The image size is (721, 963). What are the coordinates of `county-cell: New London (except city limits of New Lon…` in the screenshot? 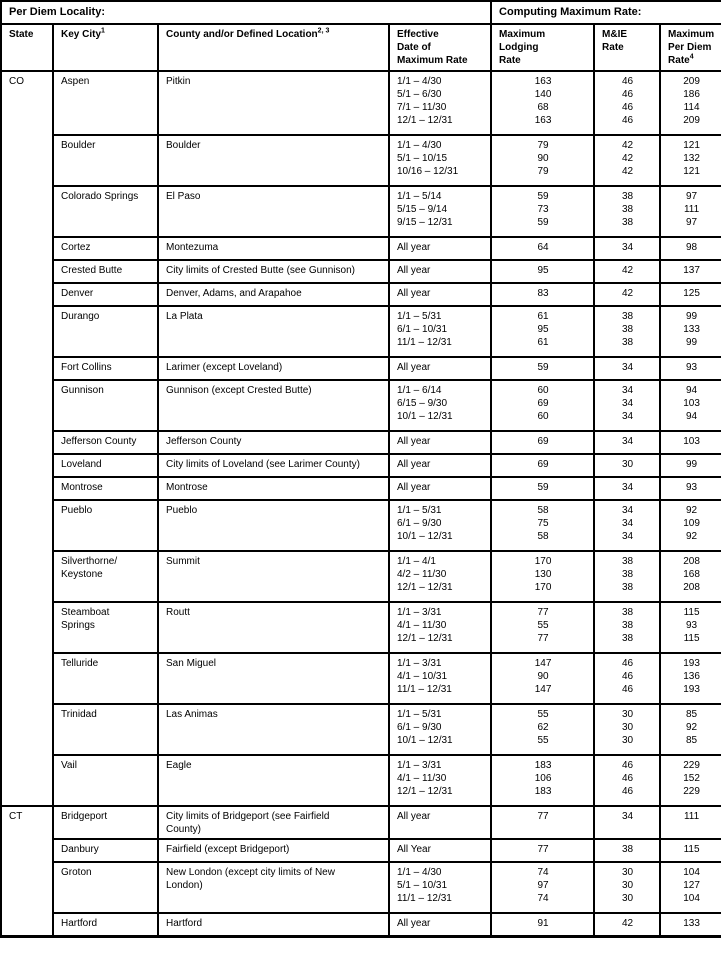 It's located at (273, 887).